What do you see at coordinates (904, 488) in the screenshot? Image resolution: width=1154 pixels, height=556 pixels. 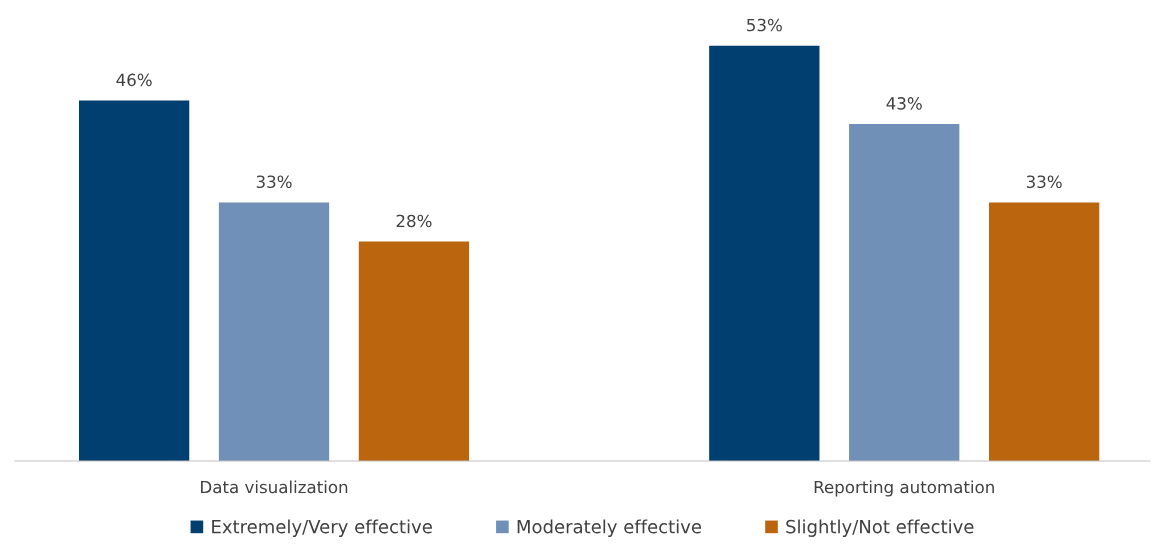 I see `x-tick-label: Reporting automation` at bounding box center [904, 488].